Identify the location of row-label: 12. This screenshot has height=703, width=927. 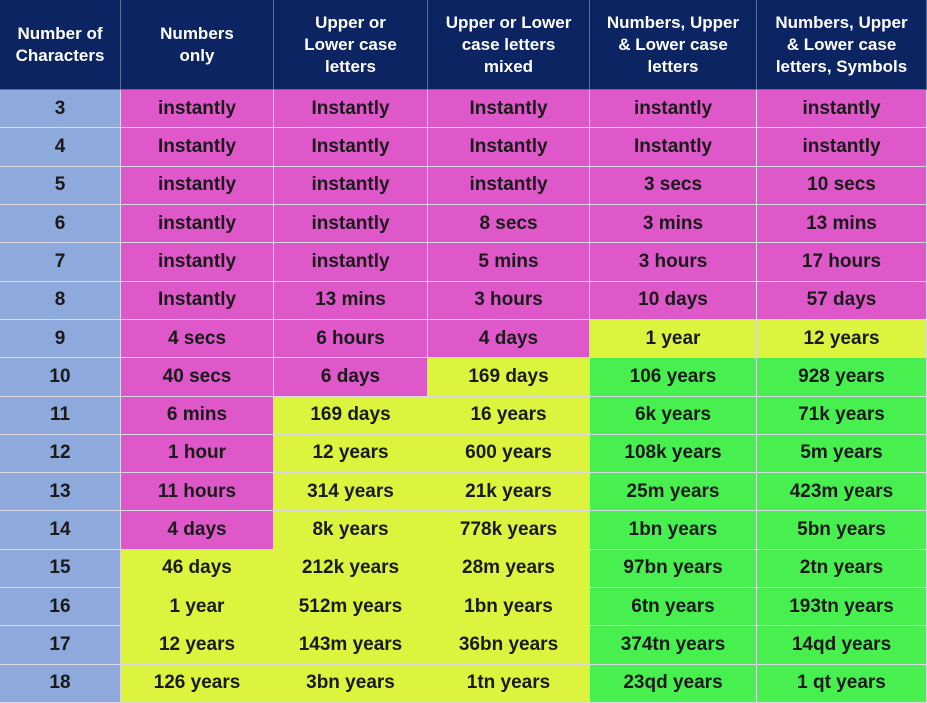
(60, 454).